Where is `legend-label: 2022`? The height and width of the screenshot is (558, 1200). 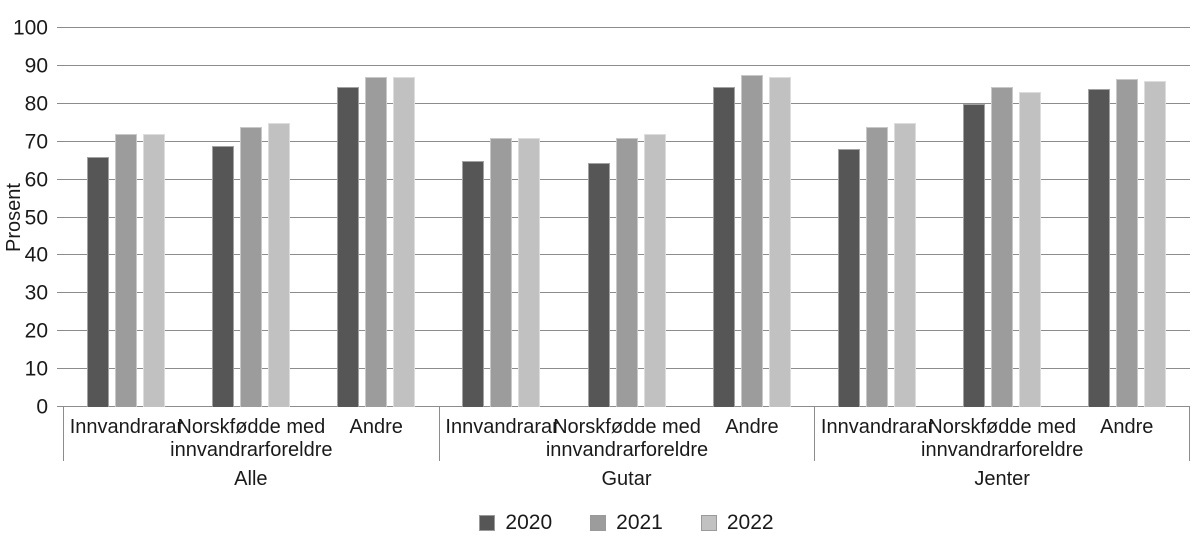 legend-label: 2022 is located at coordinates (750, 522).